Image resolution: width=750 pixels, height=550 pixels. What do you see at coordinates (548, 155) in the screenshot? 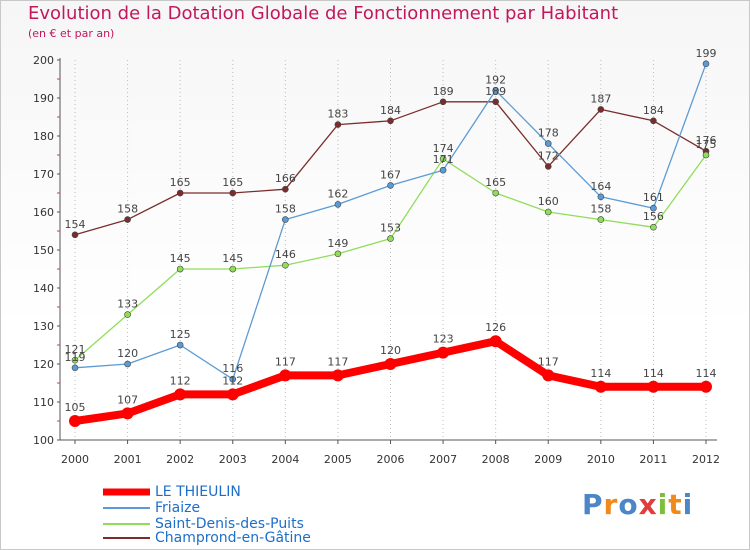
I see `data-label: 172` at bounding box center [548, 155].